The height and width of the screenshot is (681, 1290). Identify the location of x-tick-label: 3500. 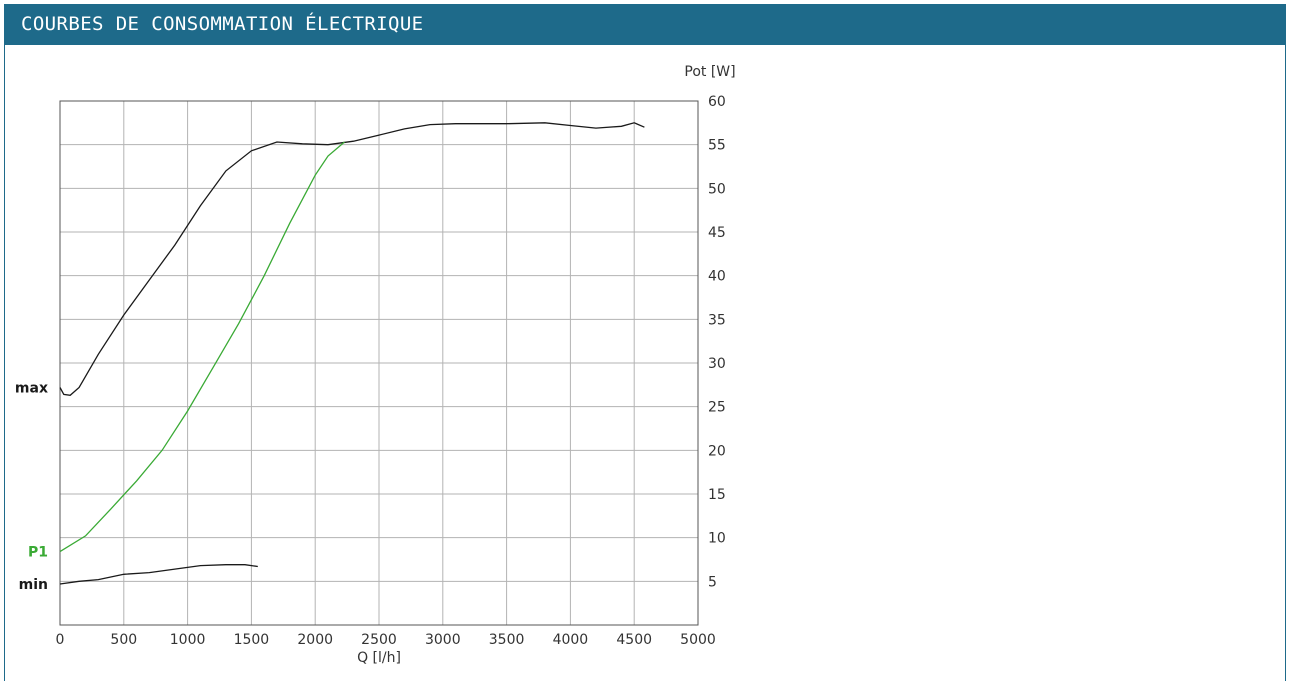
(507, 640).